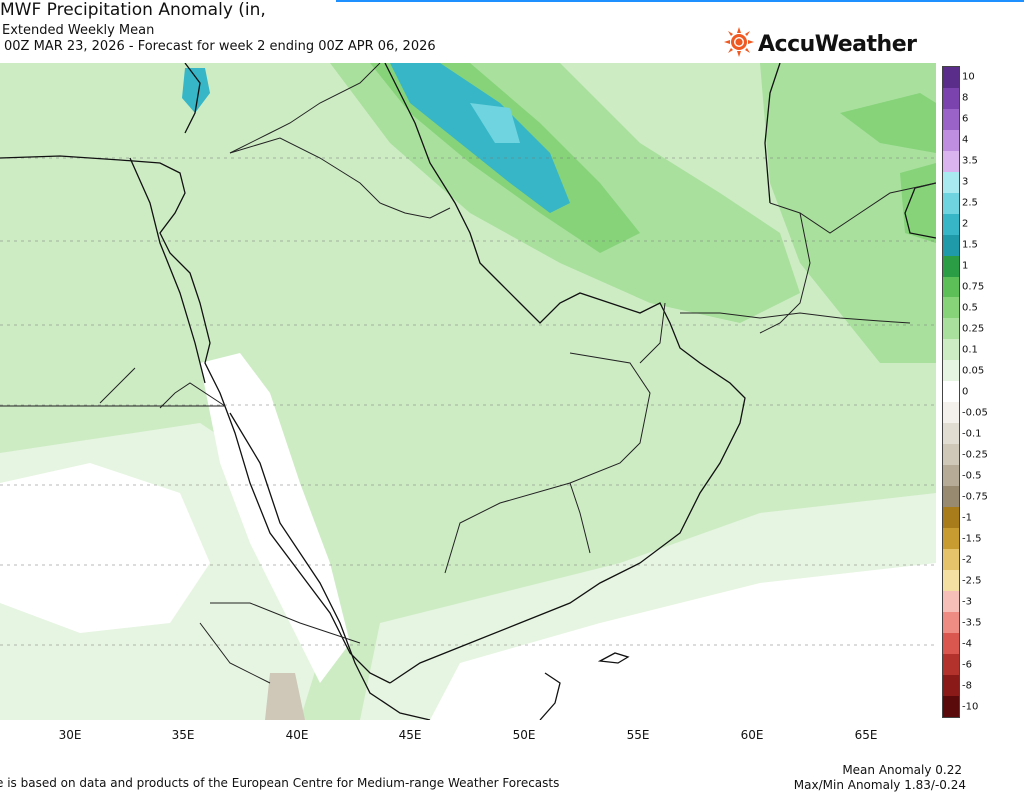  Describe the element at coordinates (965, 98) in the screenshot. I see `colorbar-label: 8` at that location.